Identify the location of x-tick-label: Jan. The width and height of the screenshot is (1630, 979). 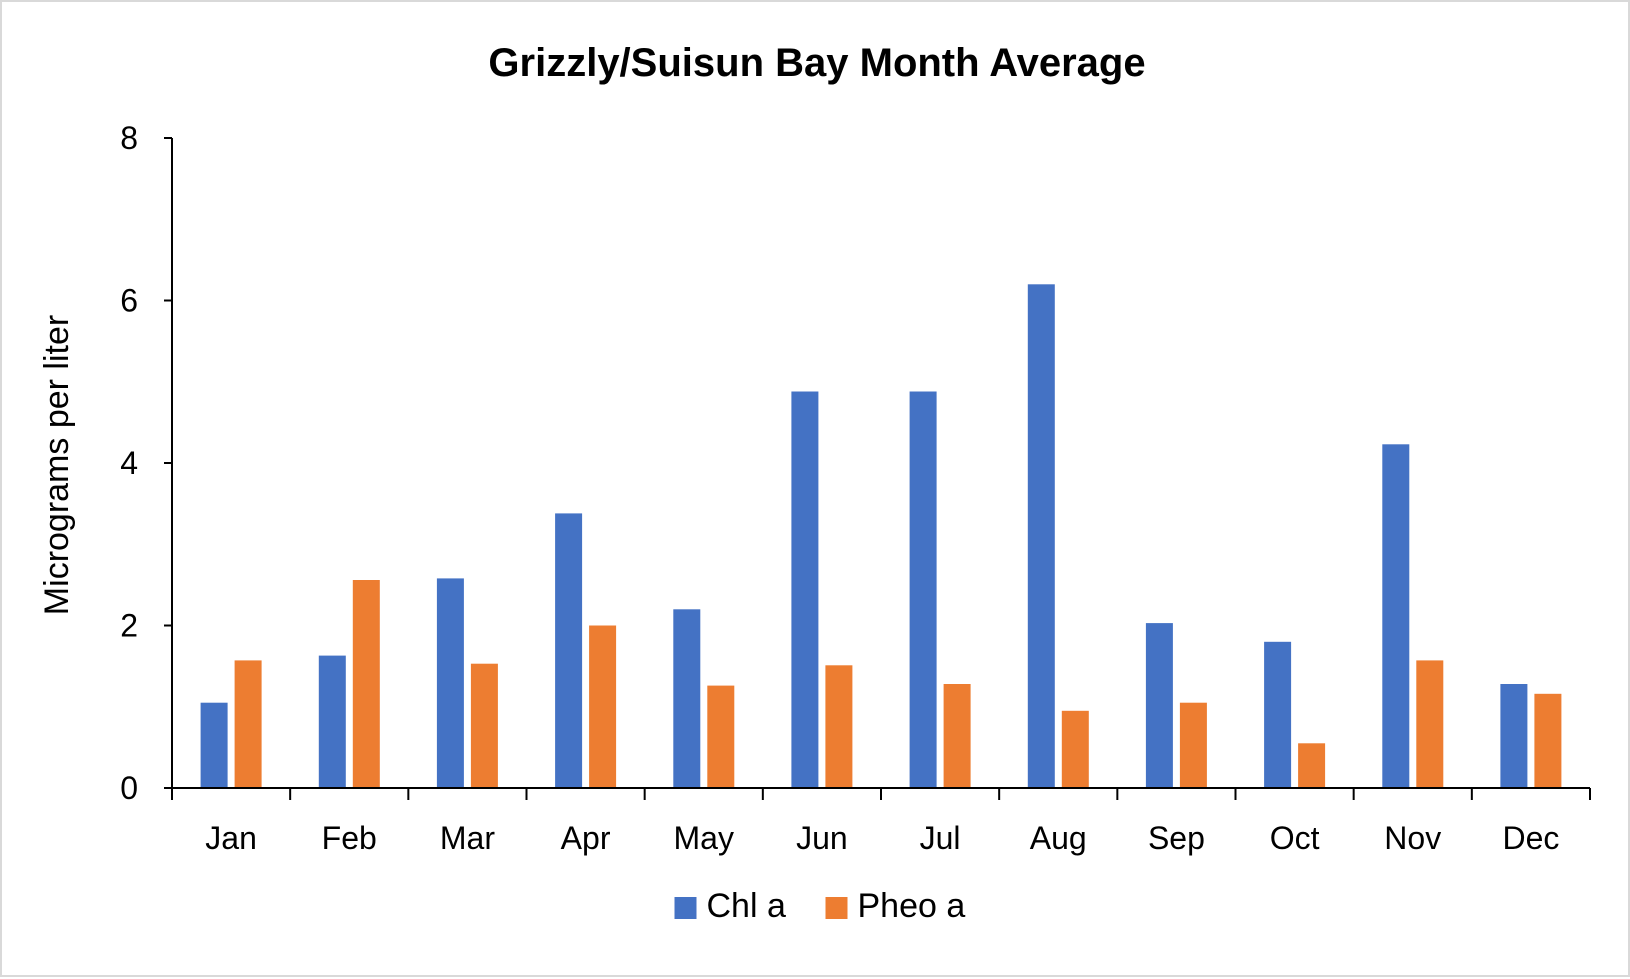
(231, 838).